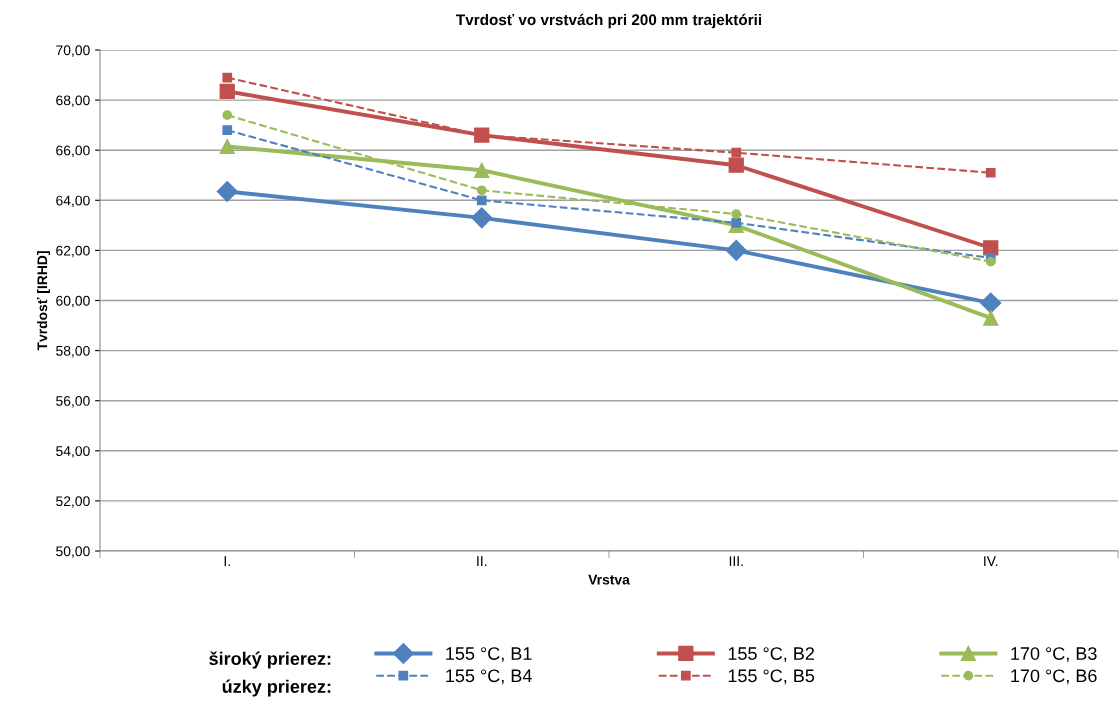 This screenshot has width=1119, height=702. What do you see at coordinates (609, 21) in the screenshot?
I see `chart-title: Tvrdosť vo vrstvách pri 200 mm trajektórii` at bounding box center [609, 21].